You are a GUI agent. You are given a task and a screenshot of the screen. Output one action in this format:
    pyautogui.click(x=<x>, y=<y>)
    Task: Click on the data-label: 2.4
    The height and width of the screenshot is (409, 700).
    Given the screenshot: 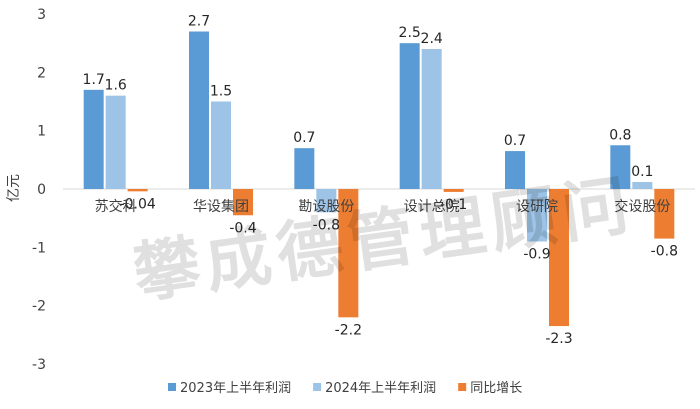 What is the action you would take?
    pyautogui.click(x=432, y=39)
    